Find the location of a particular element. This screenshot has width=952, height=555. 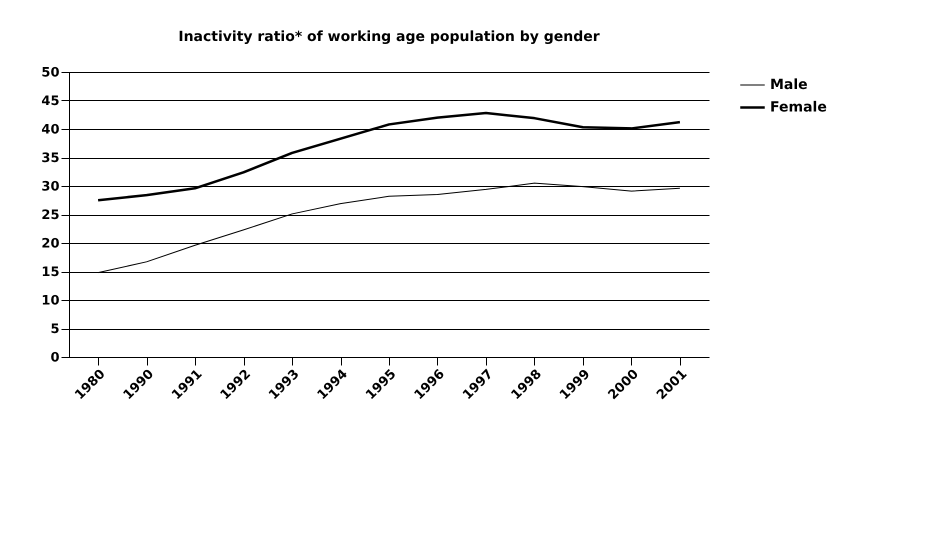

legend-label: Female is located at coordinates (798, 108).